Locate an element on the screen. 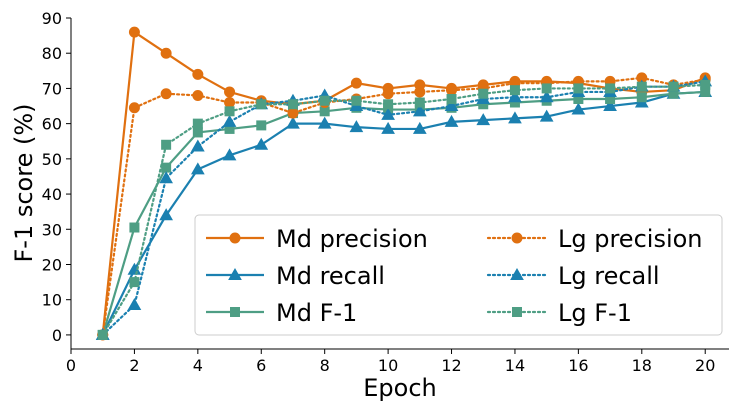  x-ticks: 0 2 4 6 8 10 12 14 16 18 20 is located at coordinates (390, 362).